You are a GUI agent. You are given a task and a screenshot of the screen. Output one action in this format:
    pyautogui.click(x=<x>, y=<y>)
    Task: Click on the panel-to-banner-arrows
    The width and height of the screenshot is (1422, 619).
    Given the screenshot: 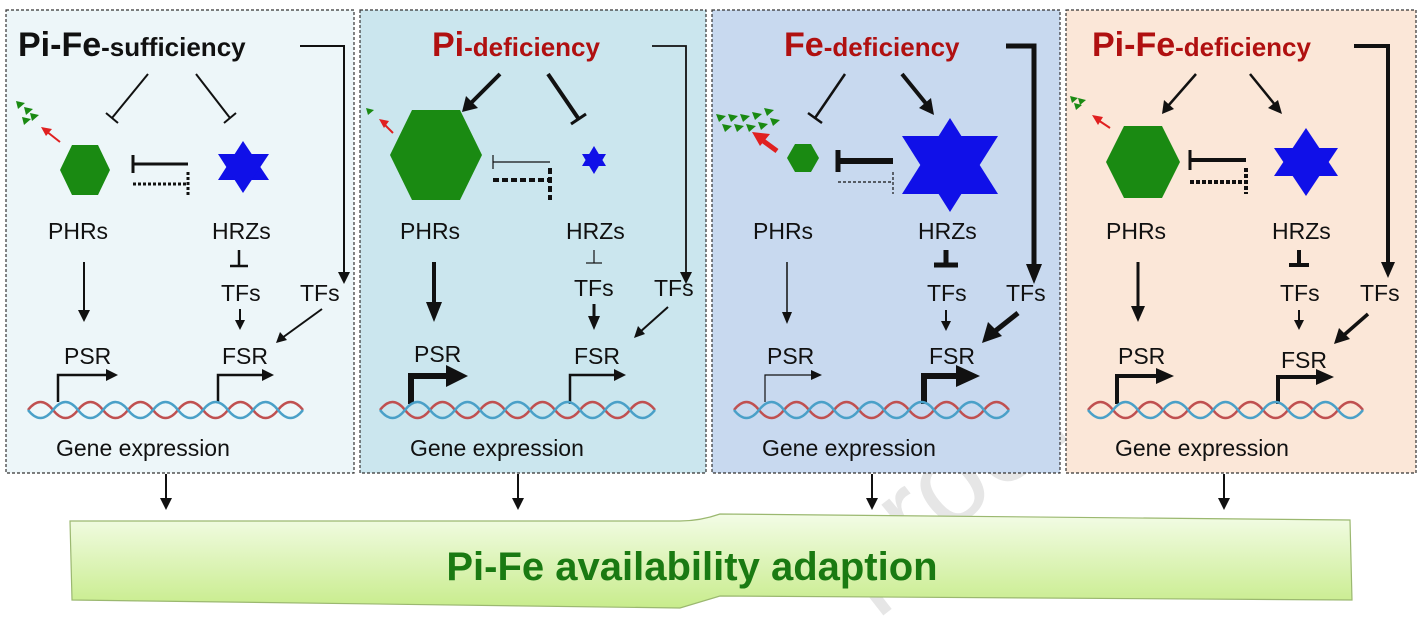 What is the action you would take?
    pyautogui.click(x=695, y=492)
    